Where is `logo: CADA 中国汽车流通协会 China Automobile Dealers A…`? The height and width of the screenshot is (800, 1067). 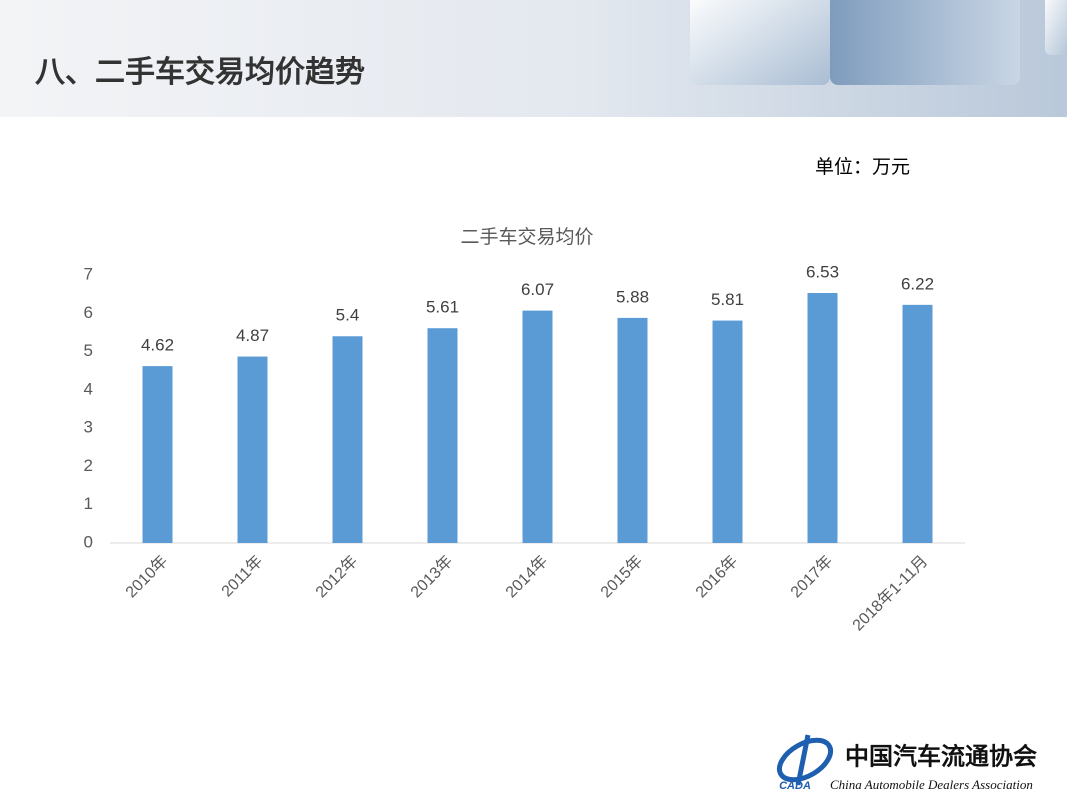
logo: CADA 中国汽车流通协会 China Automobile Dealers A… is located at coordinates (906, 763).